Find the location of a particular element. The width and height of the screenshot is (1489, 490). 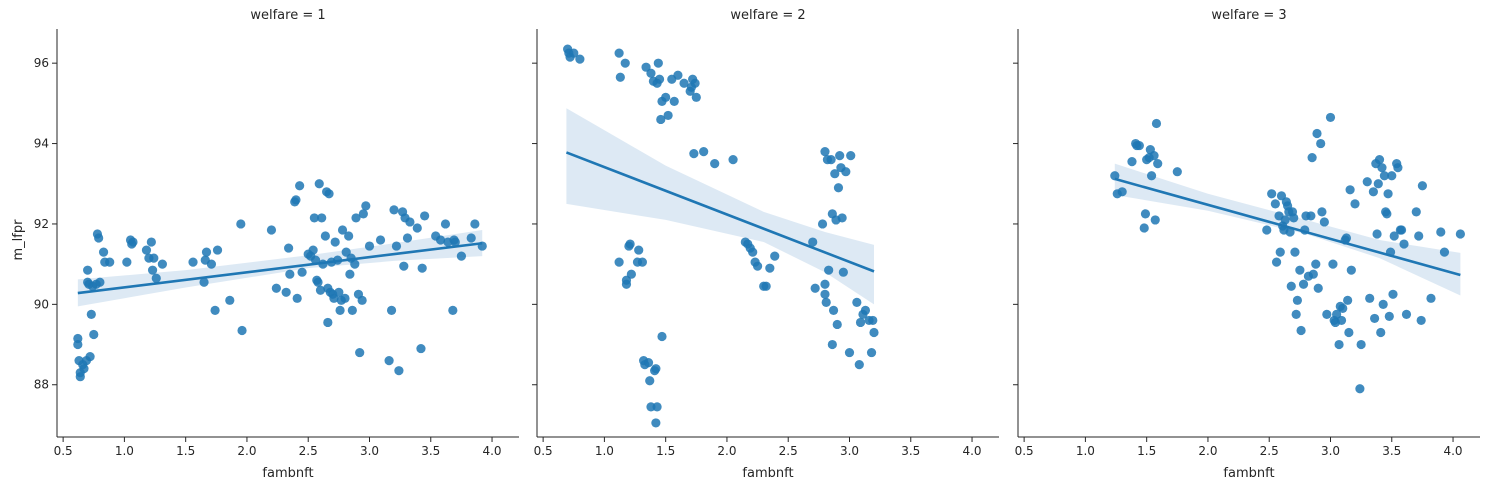

x-tick-label: 1.5 is located at coordinates (1146, 451).